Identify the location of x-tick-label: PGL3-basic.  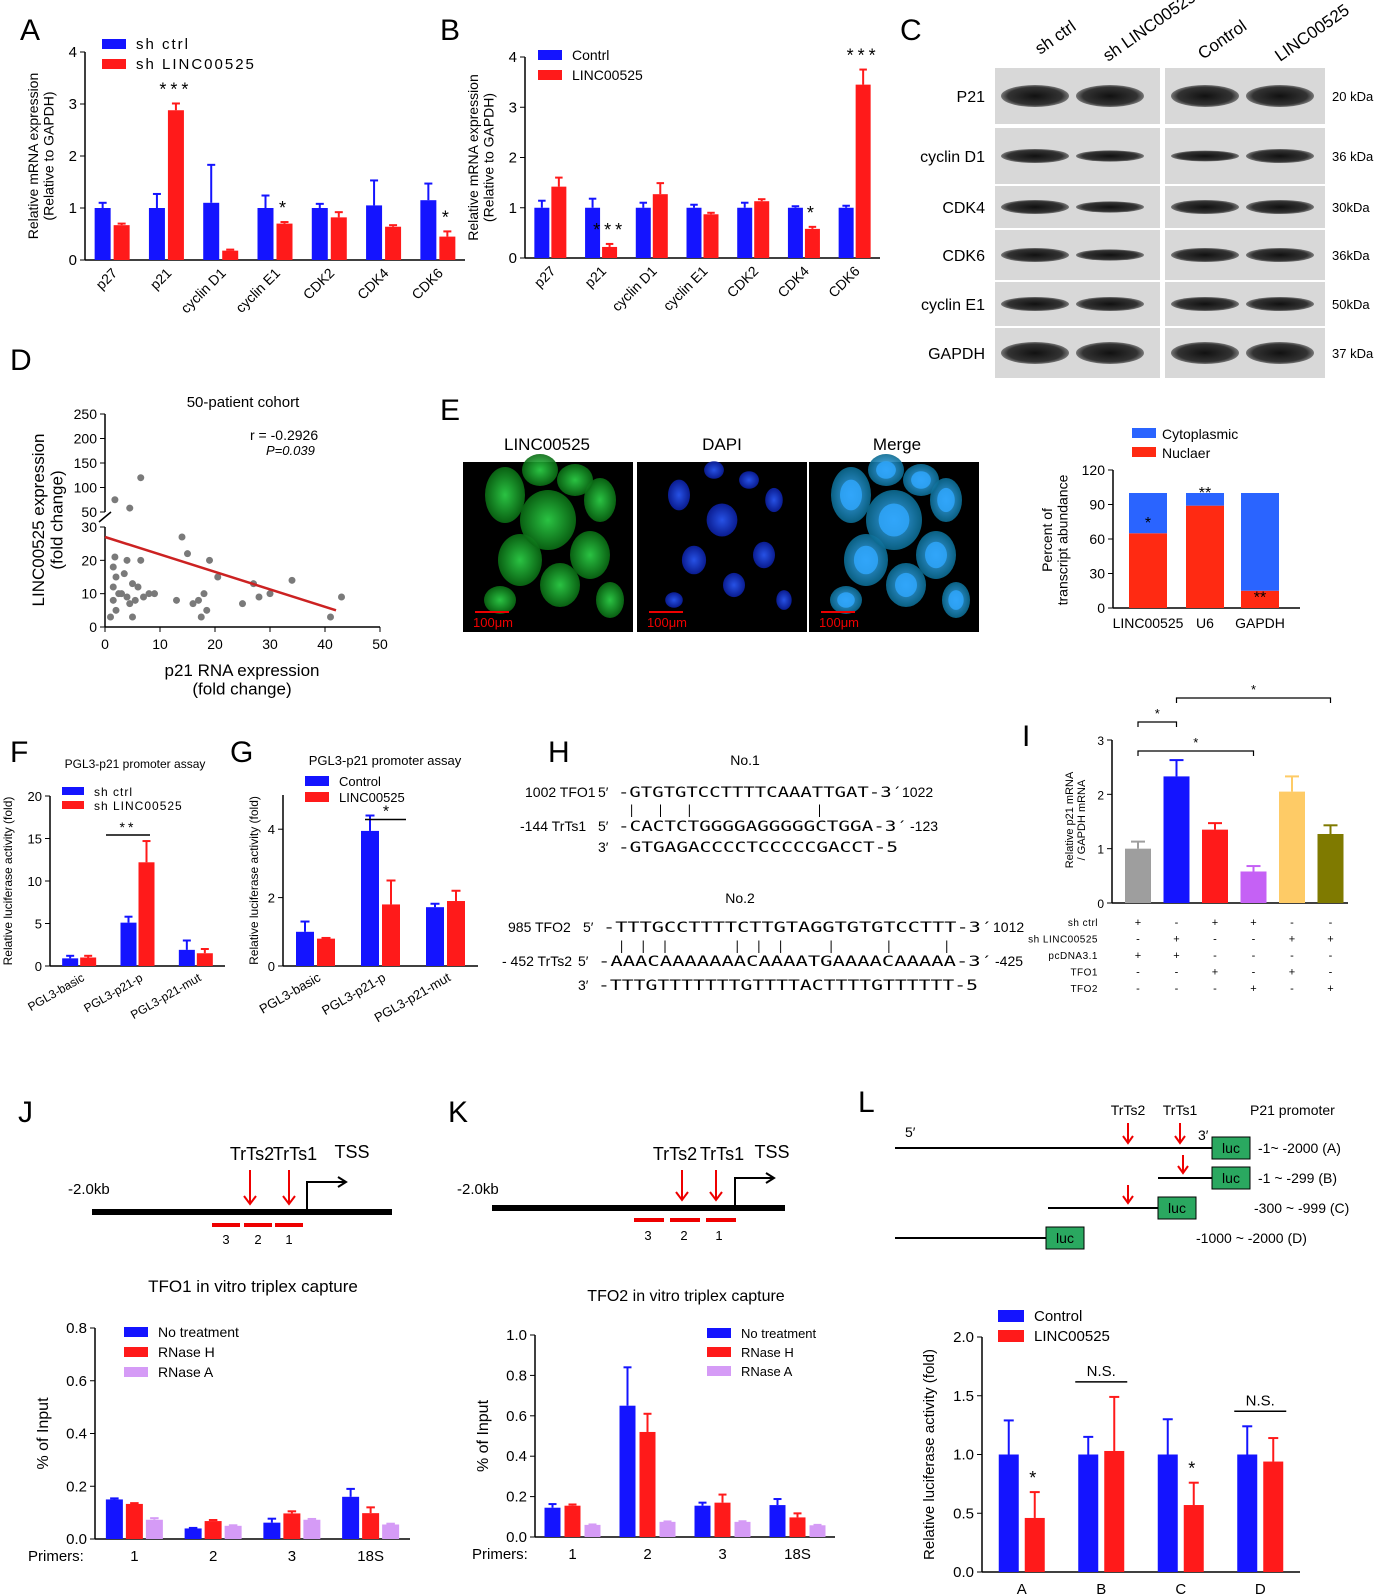
(290, 992).